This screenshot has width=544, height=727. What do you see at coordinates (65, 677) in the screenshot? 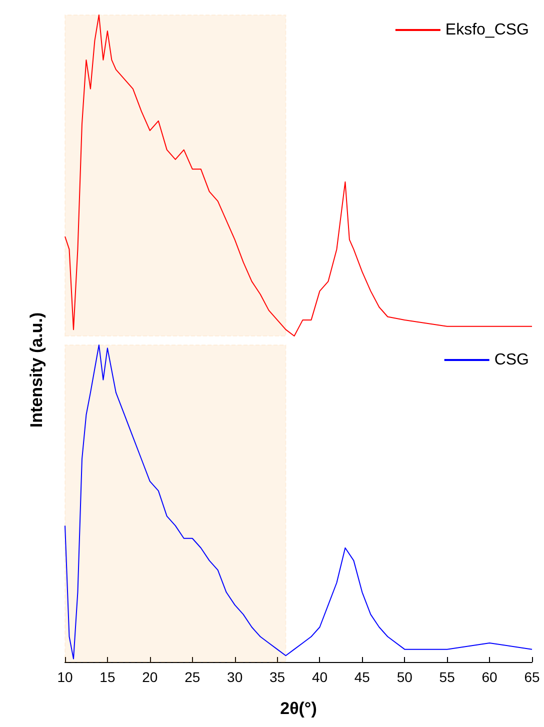
I see `x-tick-label: 10` at bounding box center [65, 677].